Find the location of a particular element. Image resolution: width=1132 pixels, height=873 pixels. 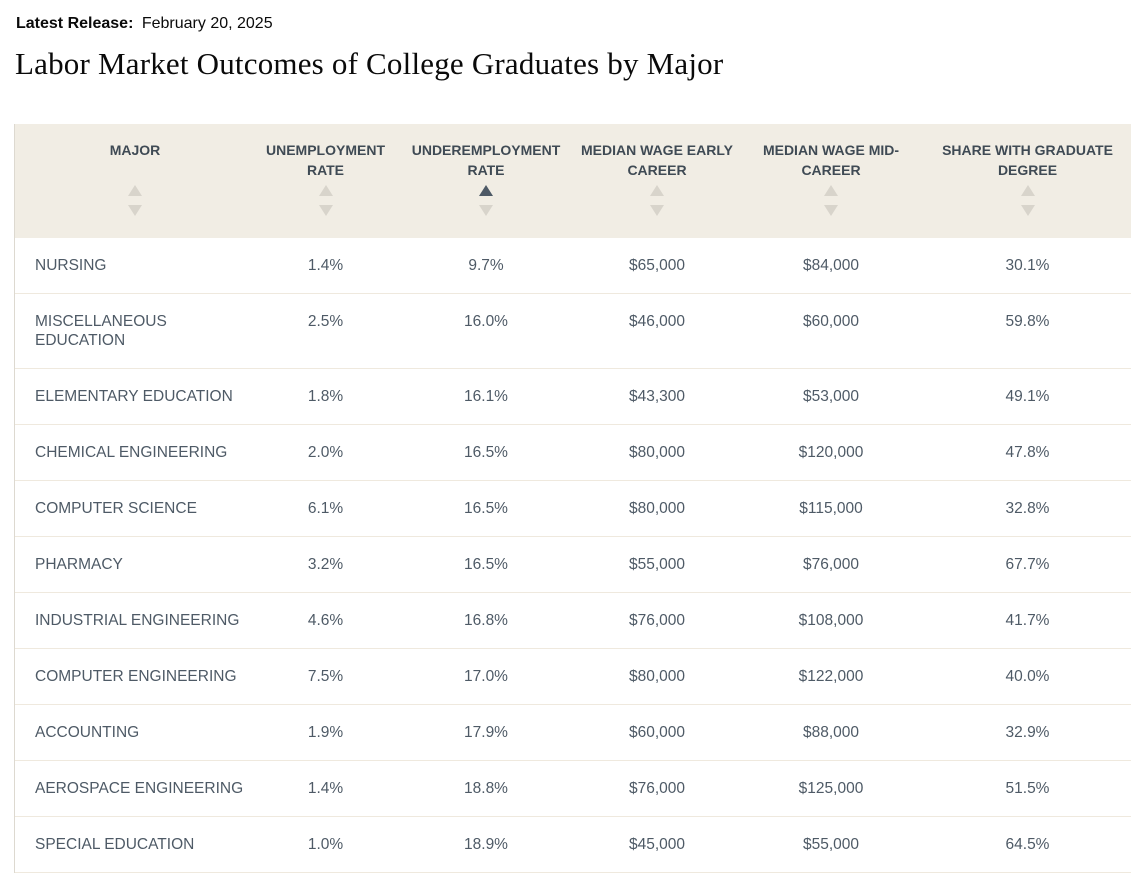

cell-median-wage-mid-career: $84,000 is located at coordinates (831, 265).